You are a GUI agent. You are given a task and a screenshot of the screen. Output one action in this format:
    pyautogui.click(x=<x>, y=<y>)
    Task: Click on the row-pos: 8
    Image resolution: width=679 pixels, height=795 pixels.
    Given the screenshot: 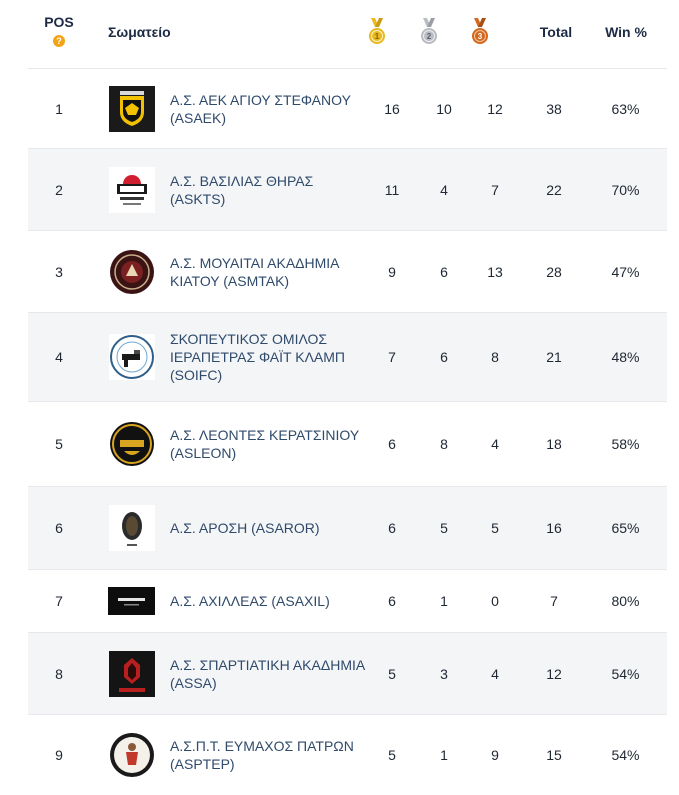 What is the action you would take?
    pyautogui.click(x=59, y=673)
    